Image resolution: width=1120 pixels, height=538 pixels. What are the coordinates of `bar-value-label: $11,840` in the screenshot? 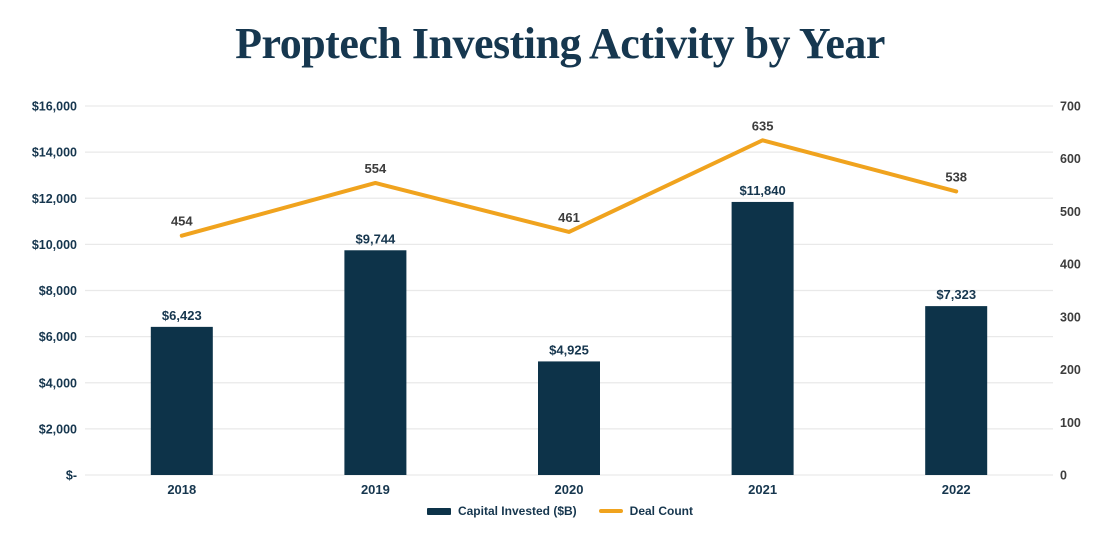 It's located at (762, 190).